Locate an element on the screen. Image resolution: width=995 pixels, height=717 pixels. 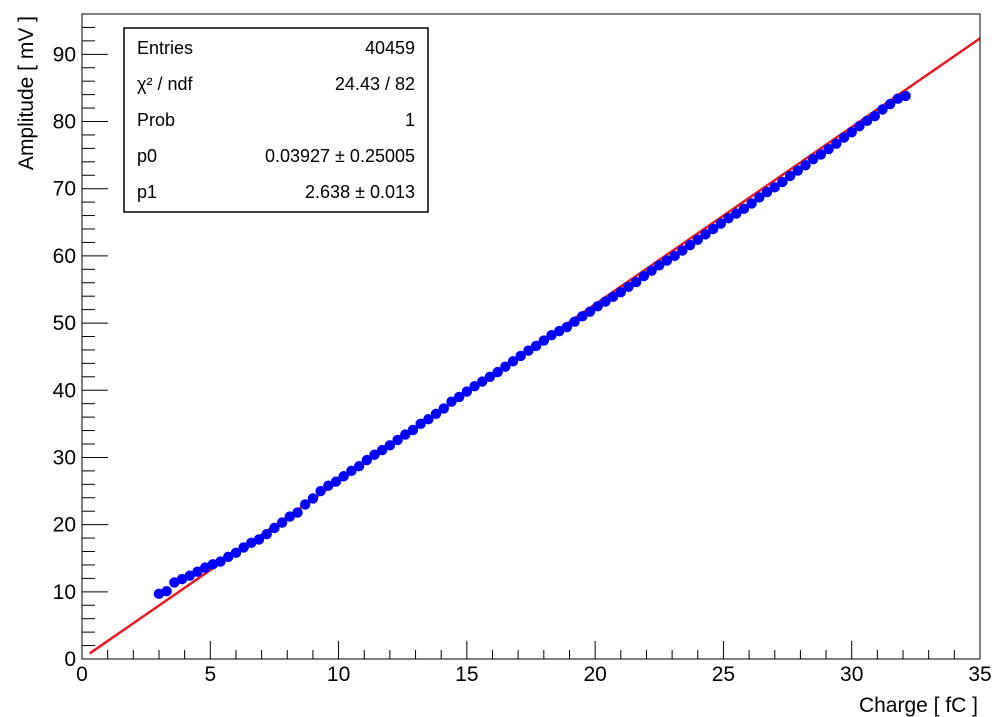
x-tick-label: 20 is located at coordinates (594, 674).